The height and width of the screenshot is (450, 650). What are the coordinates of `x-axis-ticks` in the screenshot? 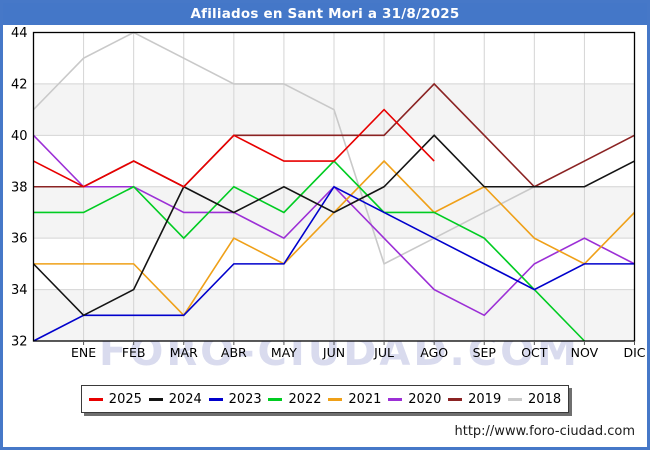 It's located at (359, 343).